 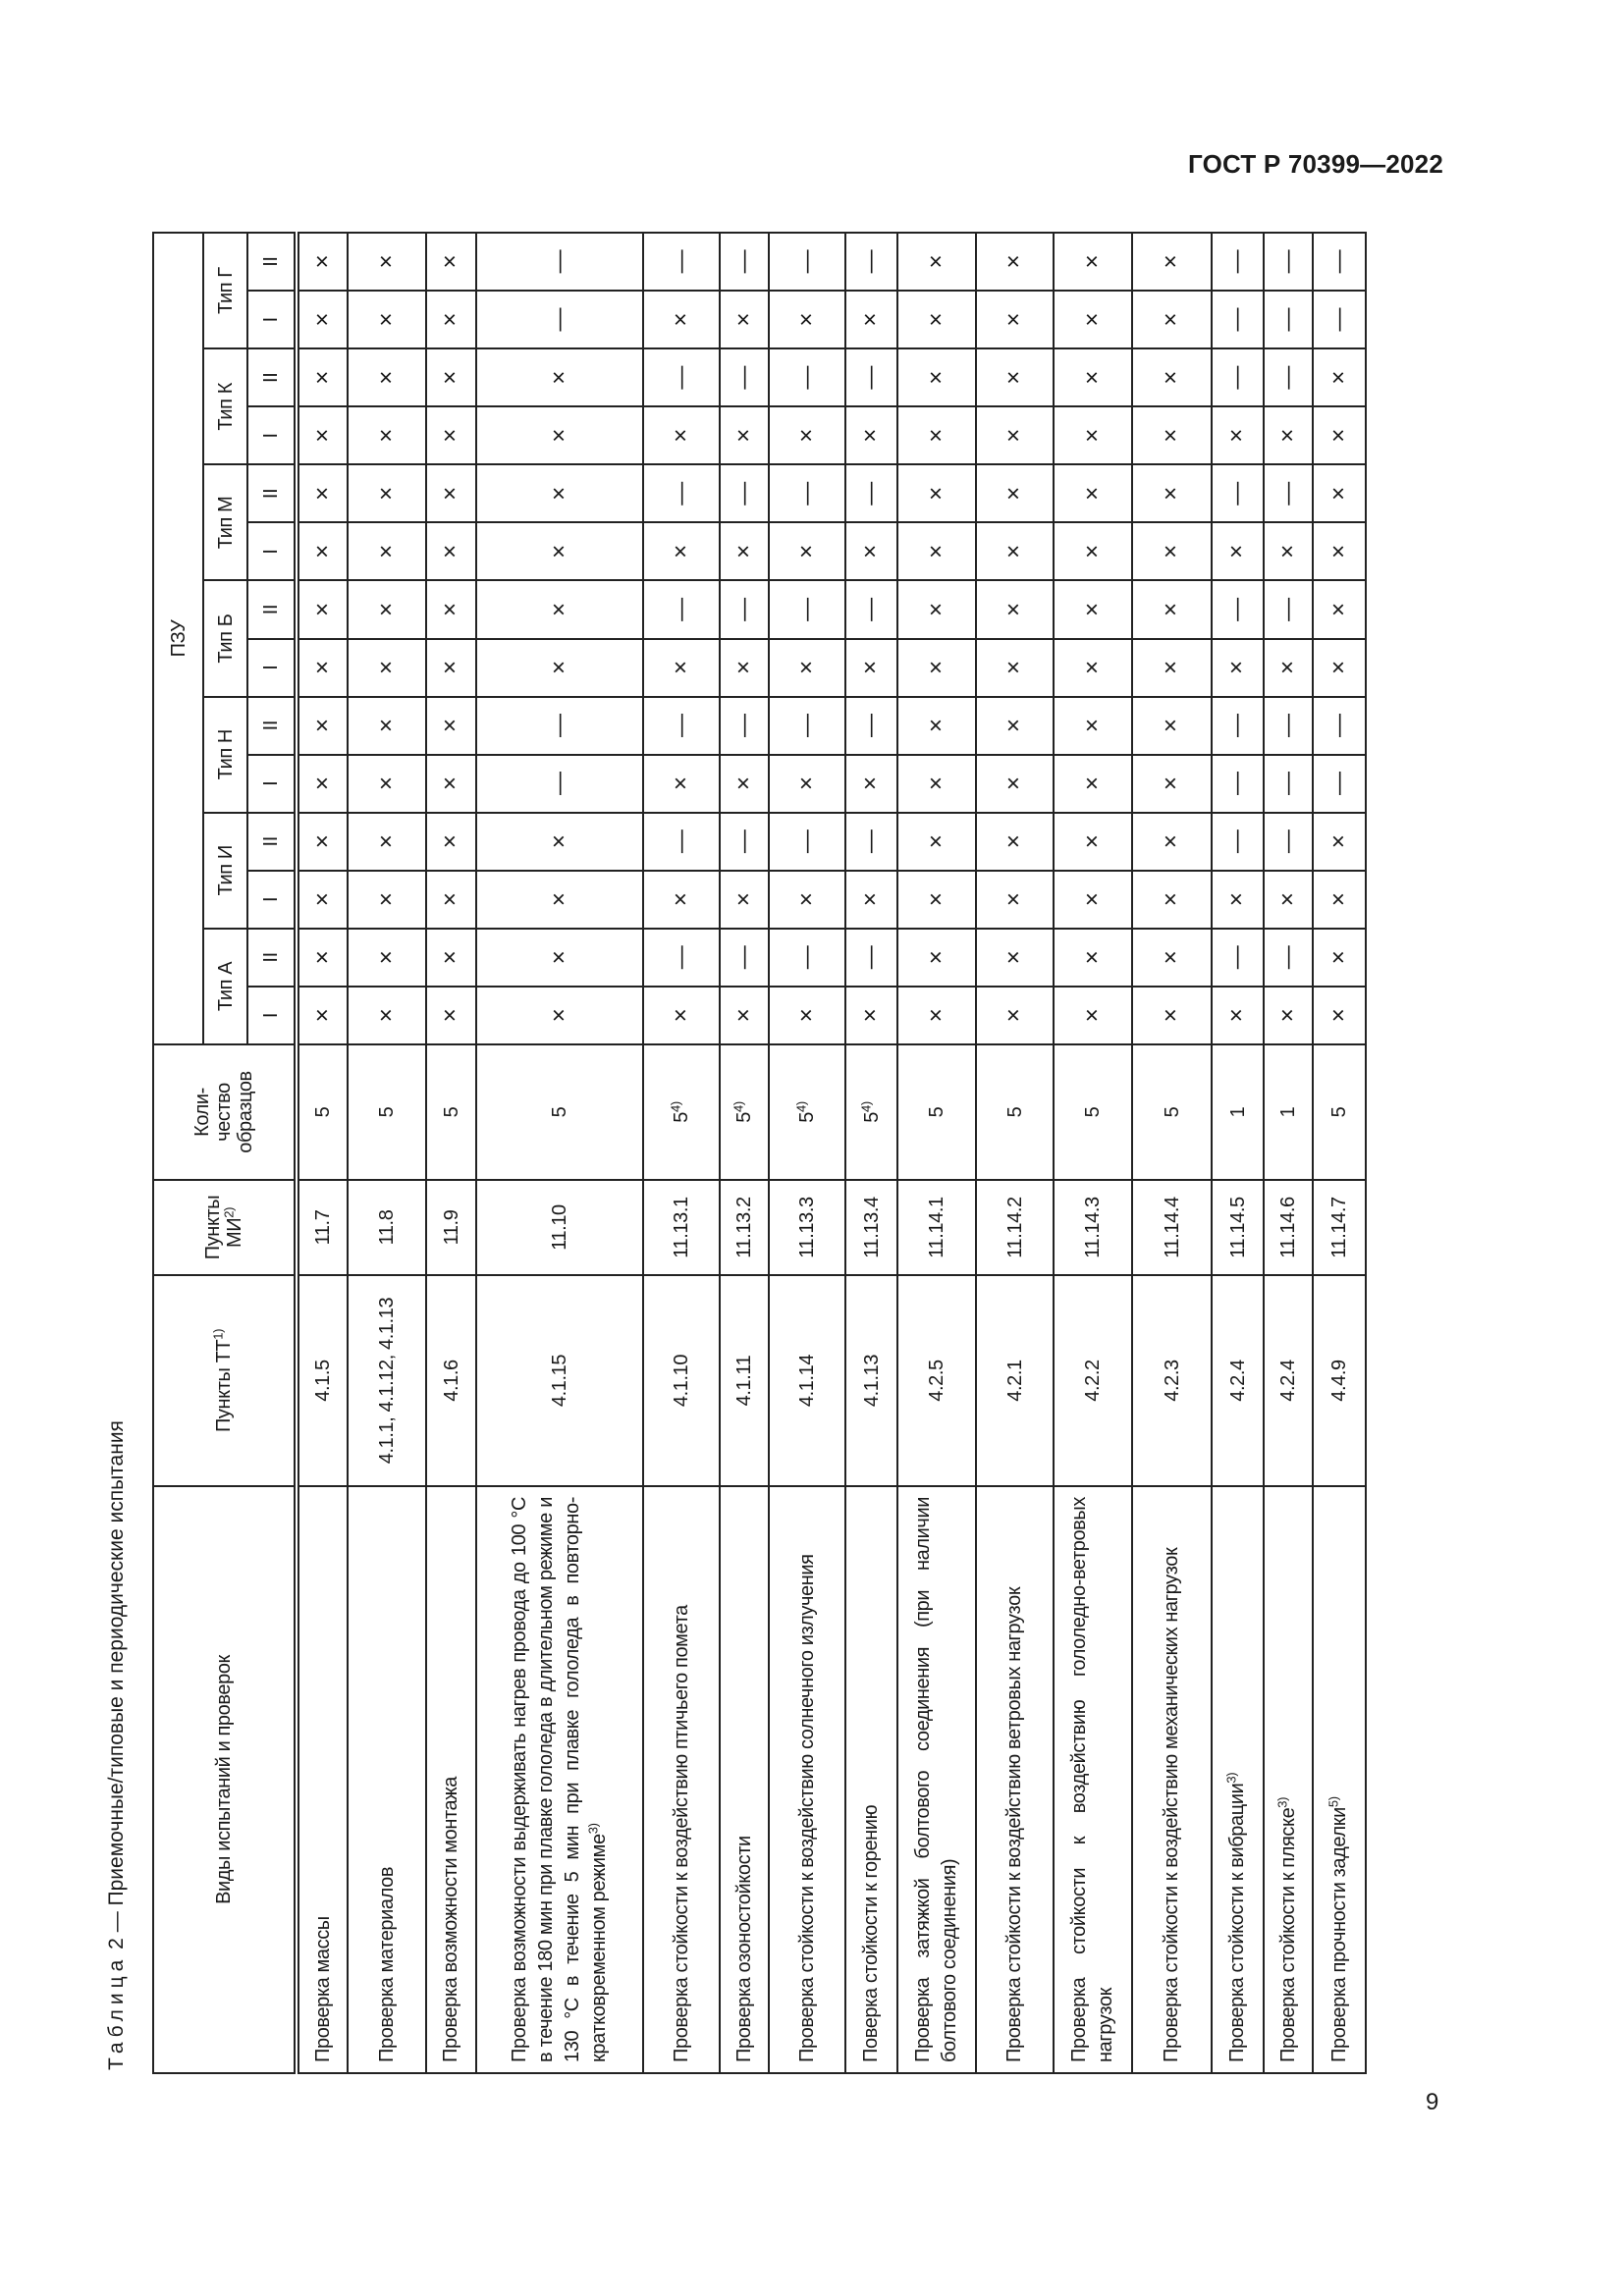 I want to click on header-type: Тип Н, so click(x=225, y=754).